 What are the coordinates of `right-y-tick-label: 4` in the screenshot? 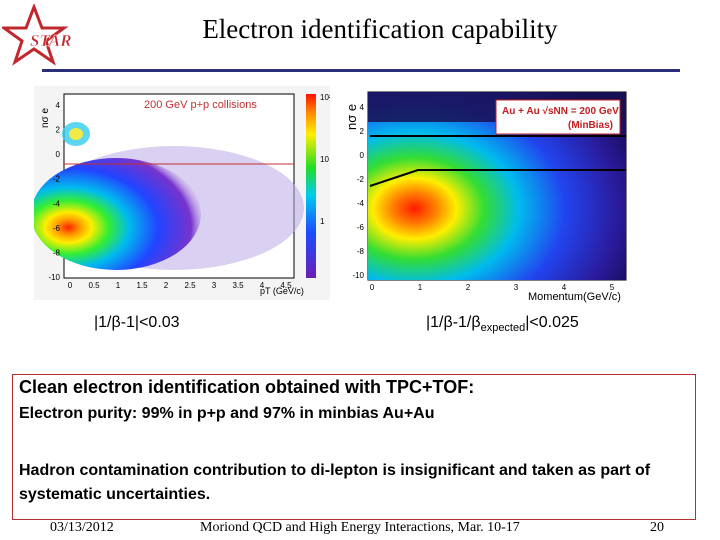 It's located at (362, 107).